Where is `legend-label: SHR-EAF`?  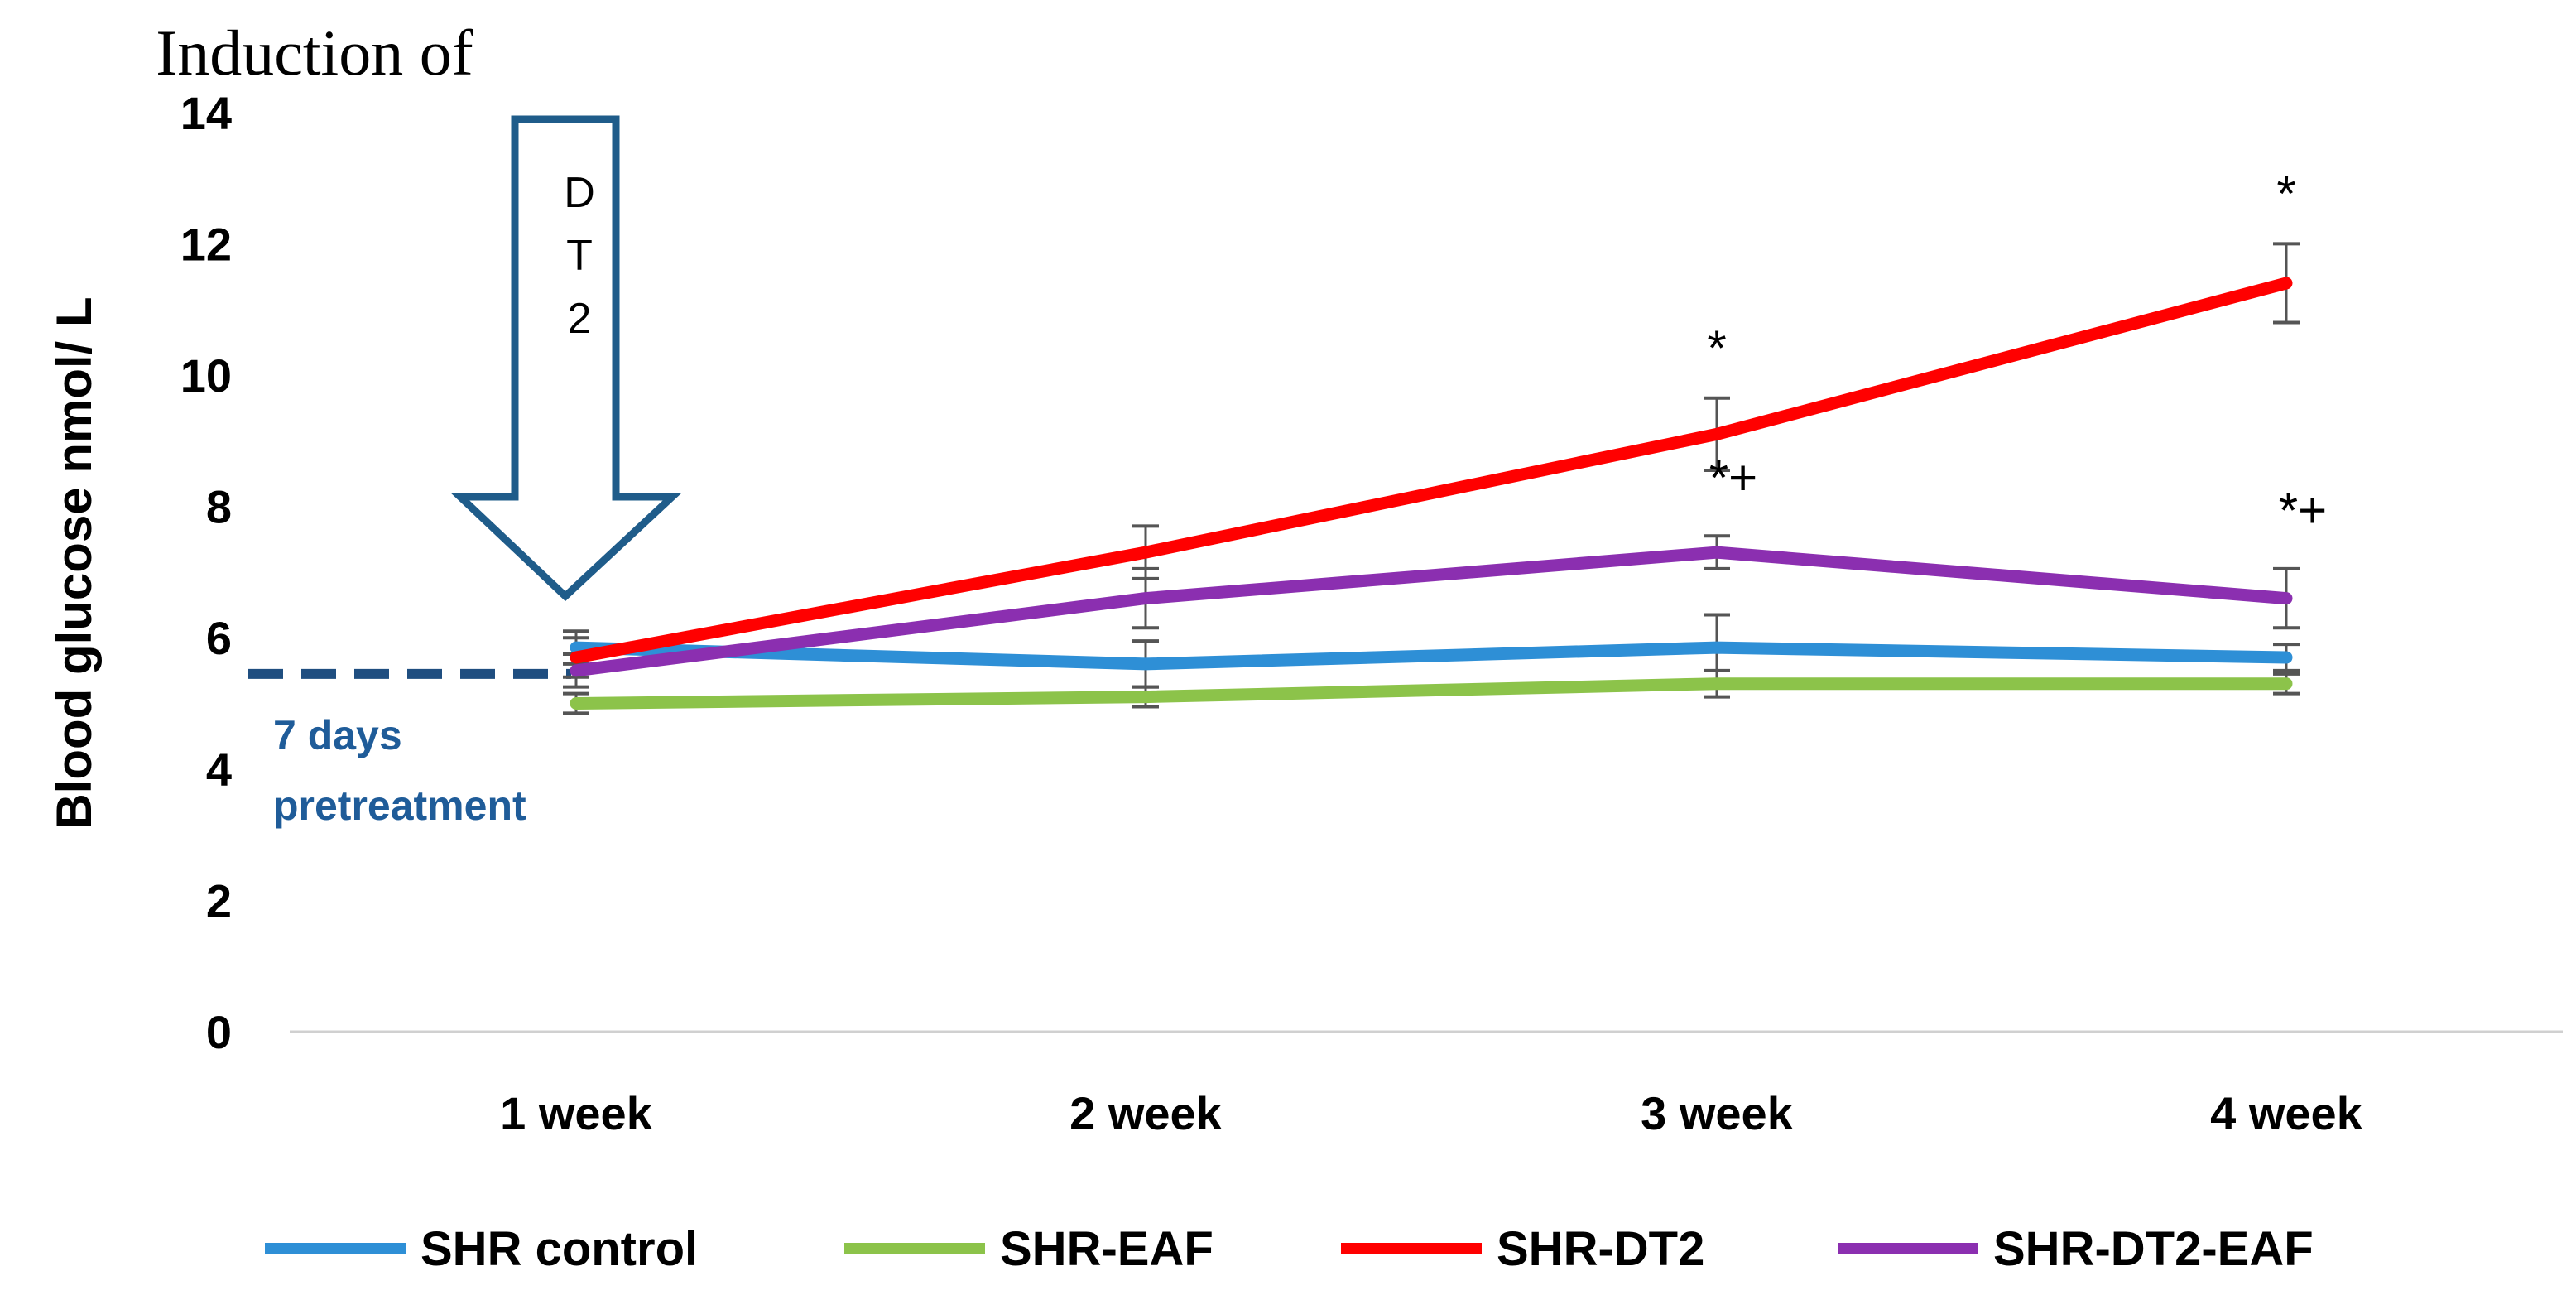 legend-label: SHR-EAF is located at coordinates (1107, 1249).